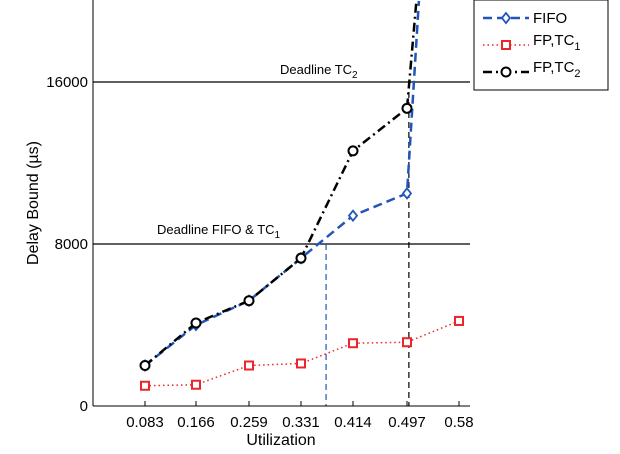 The height and width of the screenshot is (454, 620). What do you see at coordinates (554, 40) in the screenshot?
I see `legend-label-fp-tc1-text: FP,TC` at bounding box center [554, 40].